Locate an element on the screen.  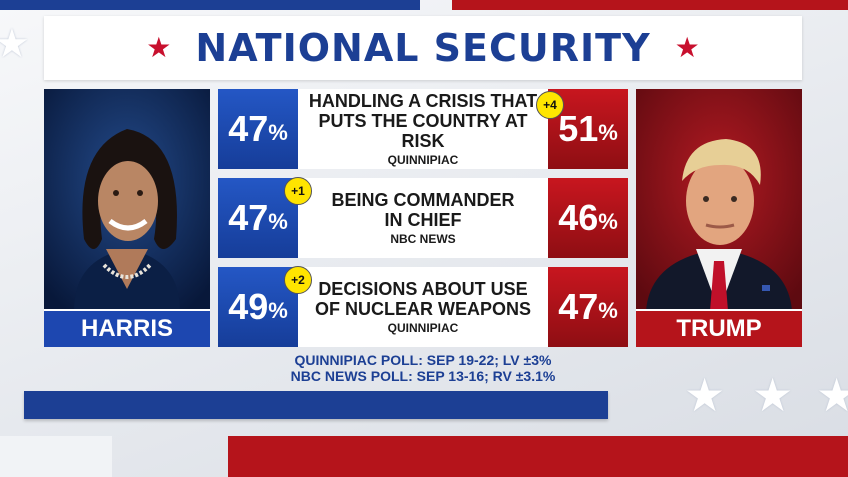
top-red-stripe is located at coordinates (650, 5).